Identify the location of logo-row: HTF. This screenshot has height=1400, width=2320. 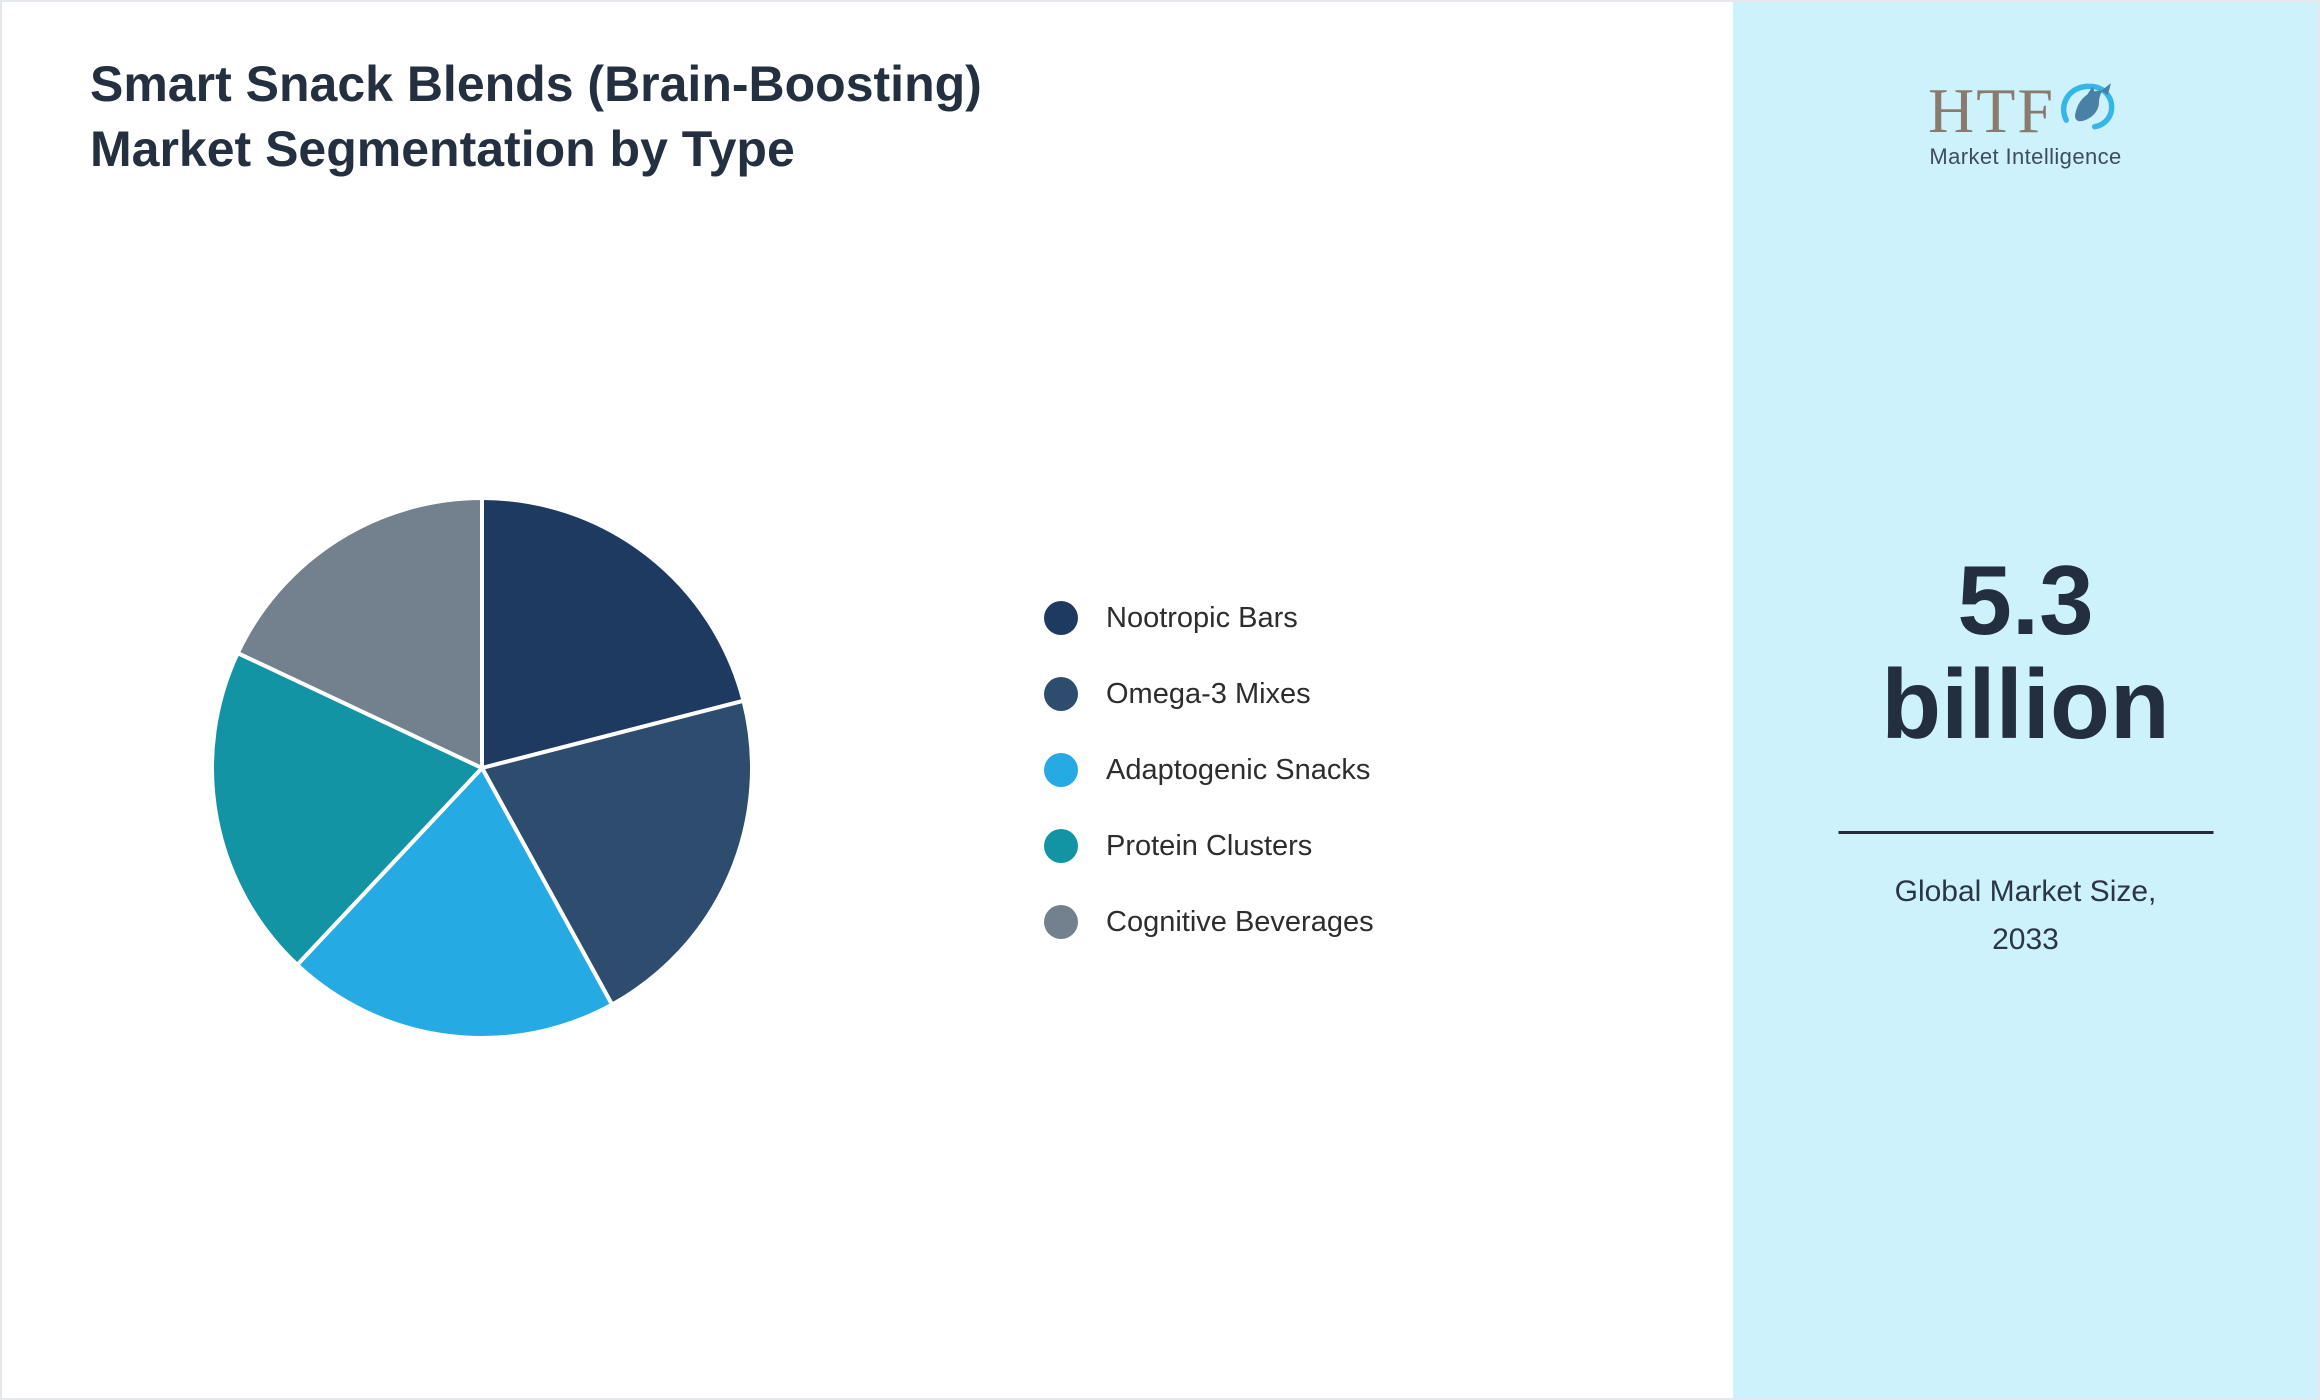
(2025, 111).